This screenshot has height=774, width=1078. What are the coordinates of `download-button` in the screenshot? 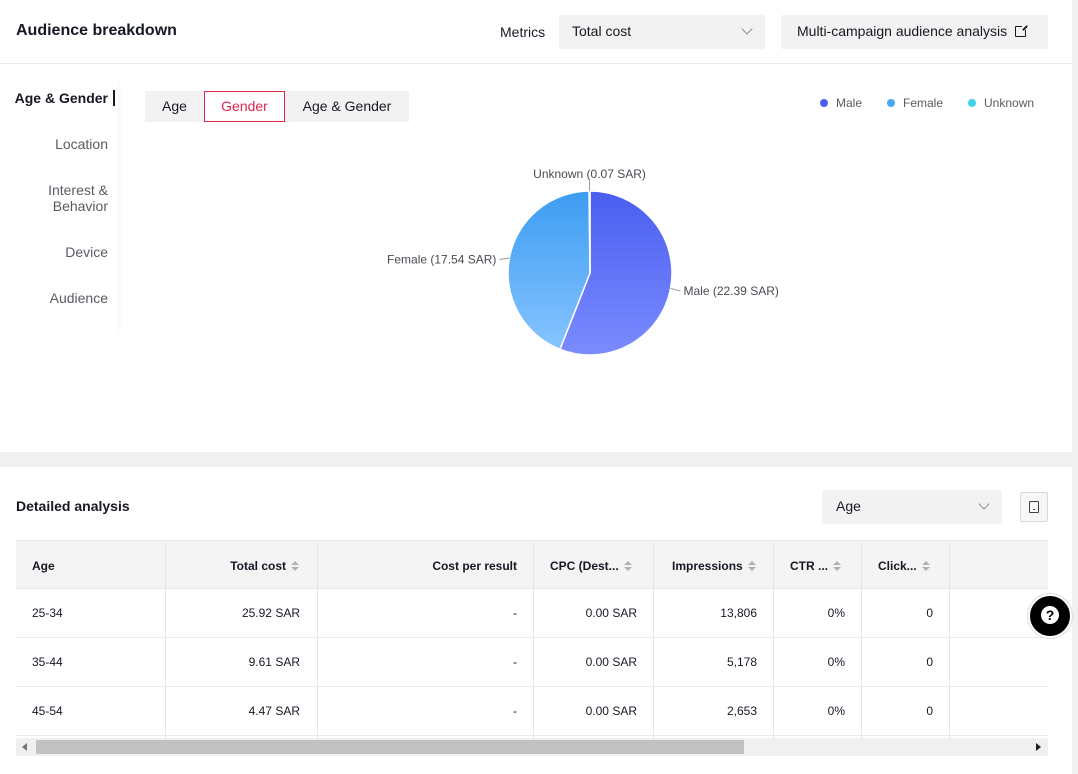 It's located at (1034, 507).